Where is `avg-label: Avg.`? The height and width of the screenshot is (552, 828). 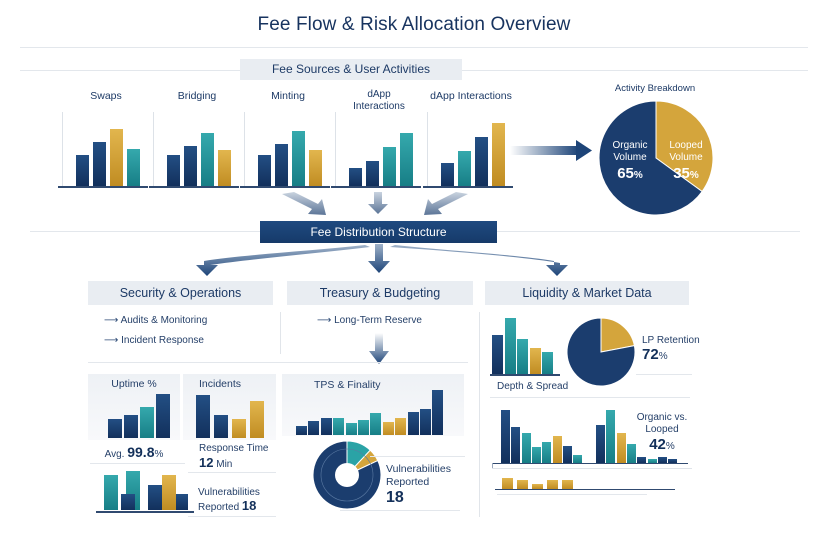
avg-label: Avg. is located at coordinates (114, 454).